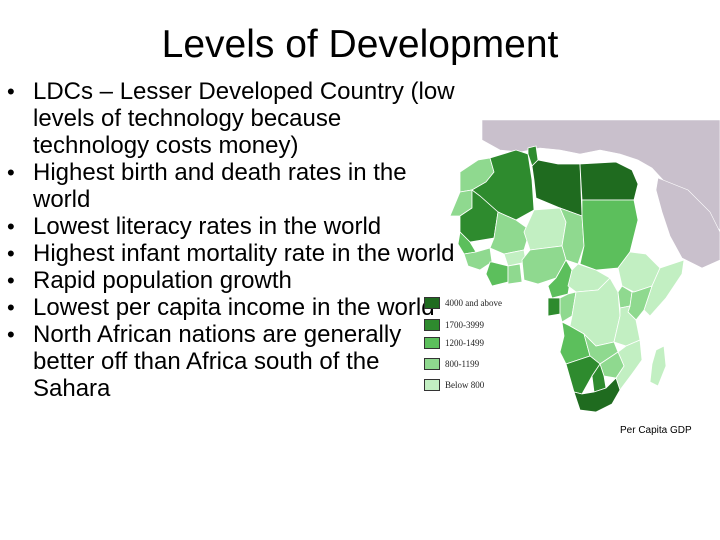  Describe the element at coordinates (465, 385) in the screenshot. I see `legend-label: Below 800` at that location.